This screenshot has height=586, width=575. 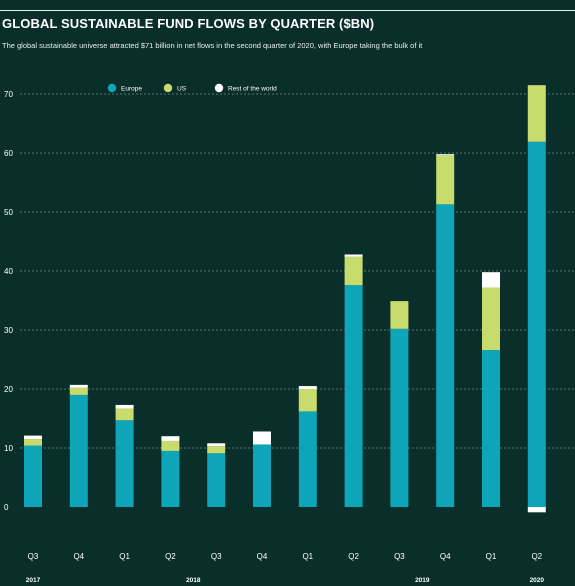 What do you see at coordinates (252, 89) in the screenshot?
I see `legend-label: Rest of the world` at bounding box center [252, 89].